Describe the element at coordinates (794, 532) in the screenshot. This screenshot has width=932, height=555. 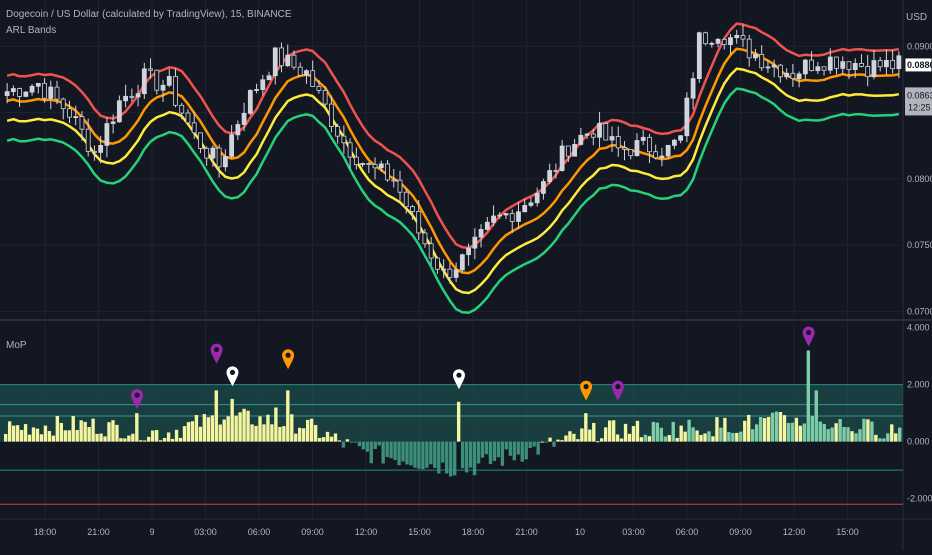
I see `time-tick-label: 12:00` at that location.